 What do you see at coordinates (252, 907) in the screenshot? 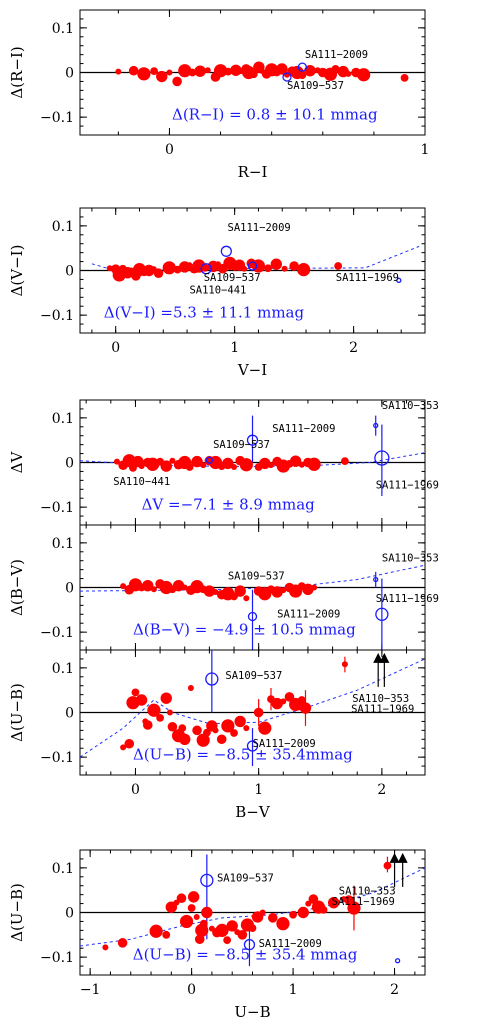
I see `fit-curve` at bounding box center [252, 907].